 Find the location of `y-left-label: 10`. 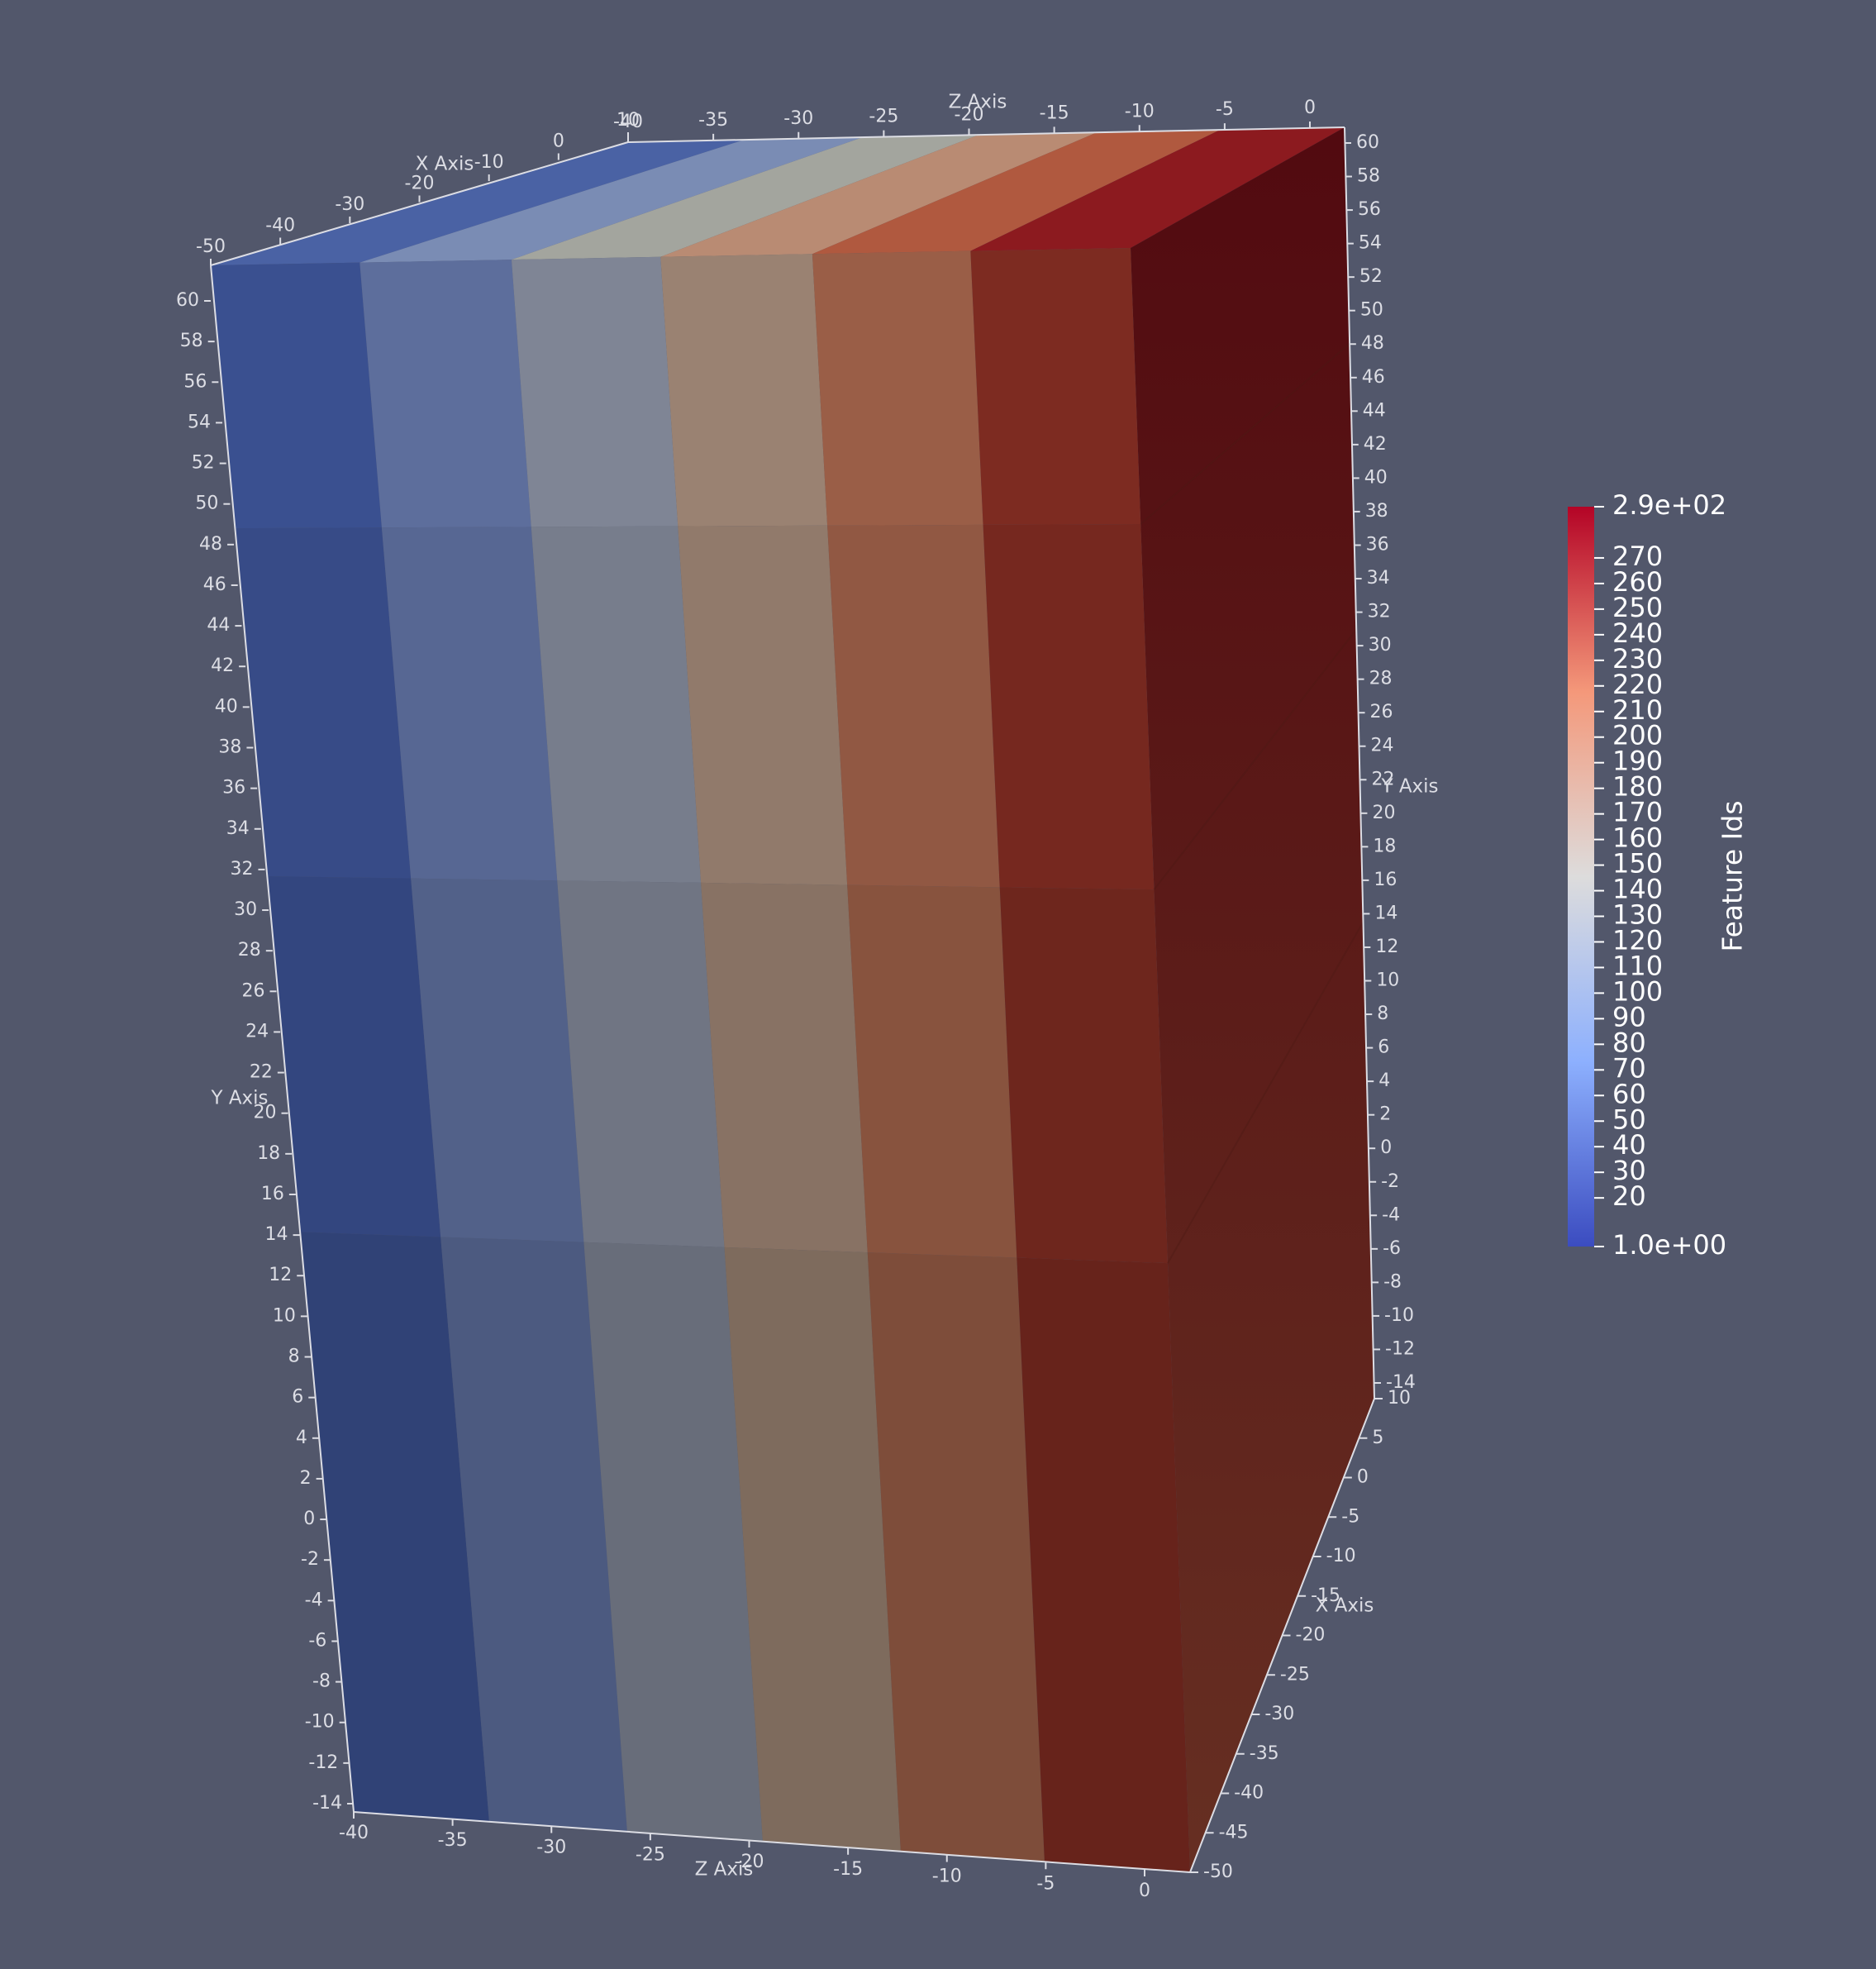

y-left-label: 10 is located at coordinates (284, 1316).